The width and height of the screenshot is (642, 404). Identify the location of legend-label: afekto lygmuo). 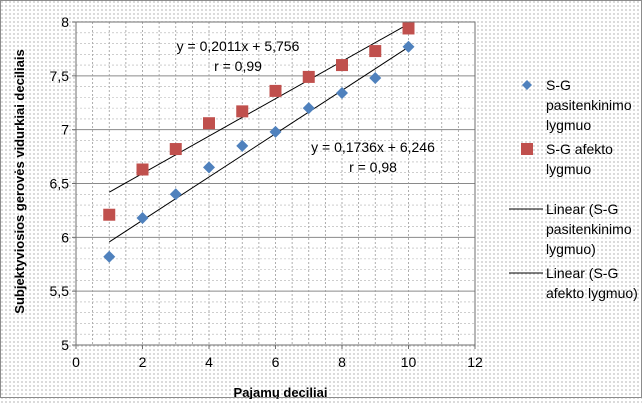
(592, 293).